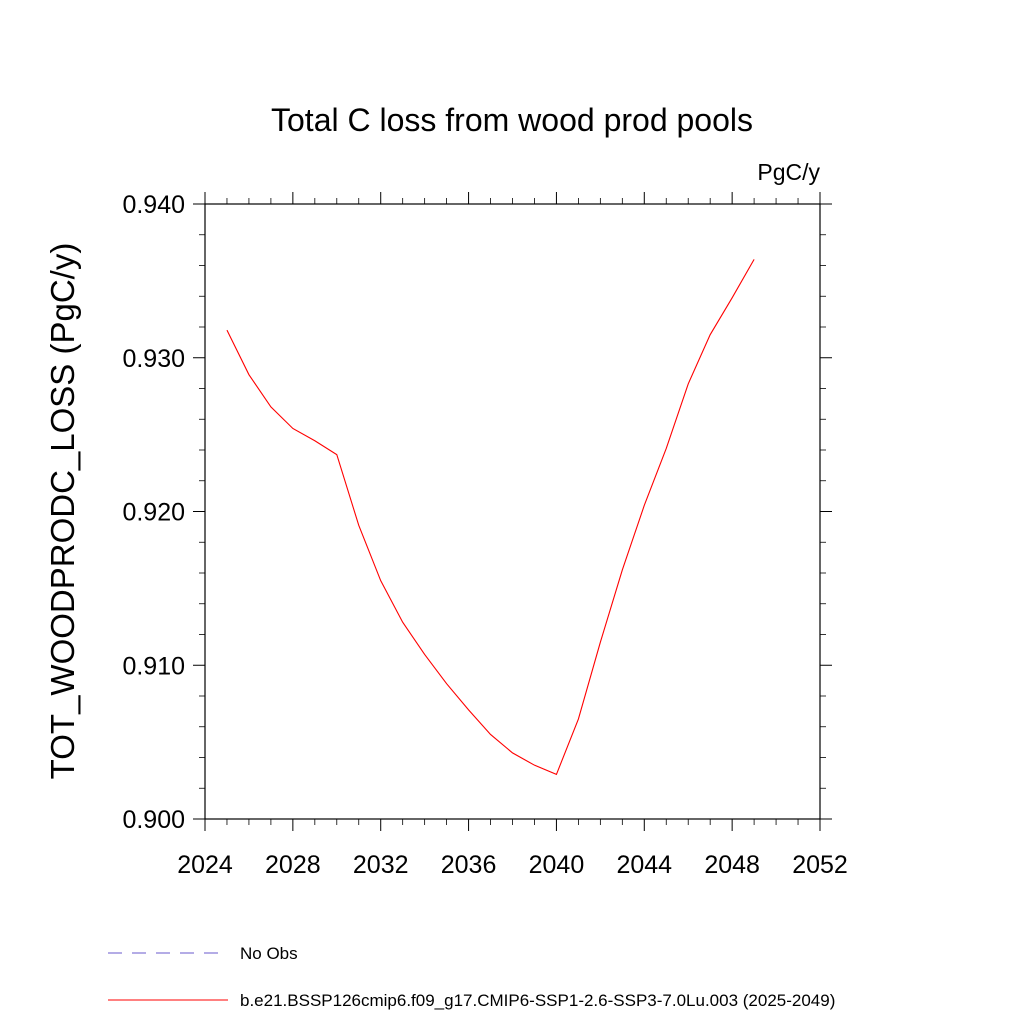 This screenshot has width=1024, height=1024. Describe the element at coordinates (381, 865) in the screenshot. I see `x-tick-label: 2032` at that location.